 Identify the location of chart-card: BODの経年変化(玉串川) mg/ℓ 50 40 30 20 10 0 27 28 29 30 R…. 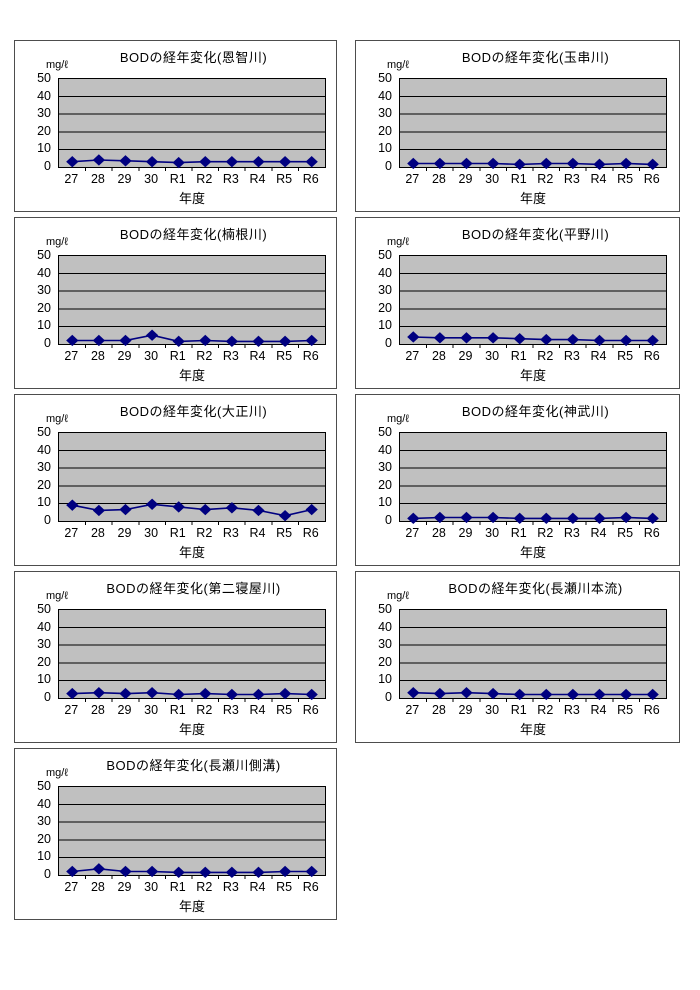
(517, 126).